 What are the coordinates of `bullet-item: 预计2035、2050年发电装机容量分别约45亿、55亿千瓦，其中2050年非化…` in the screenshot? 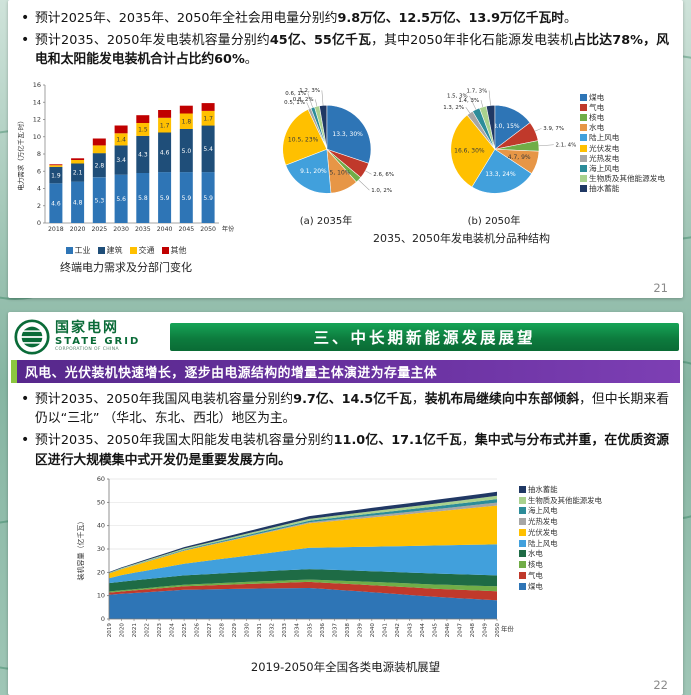 It's located at (344, 49).